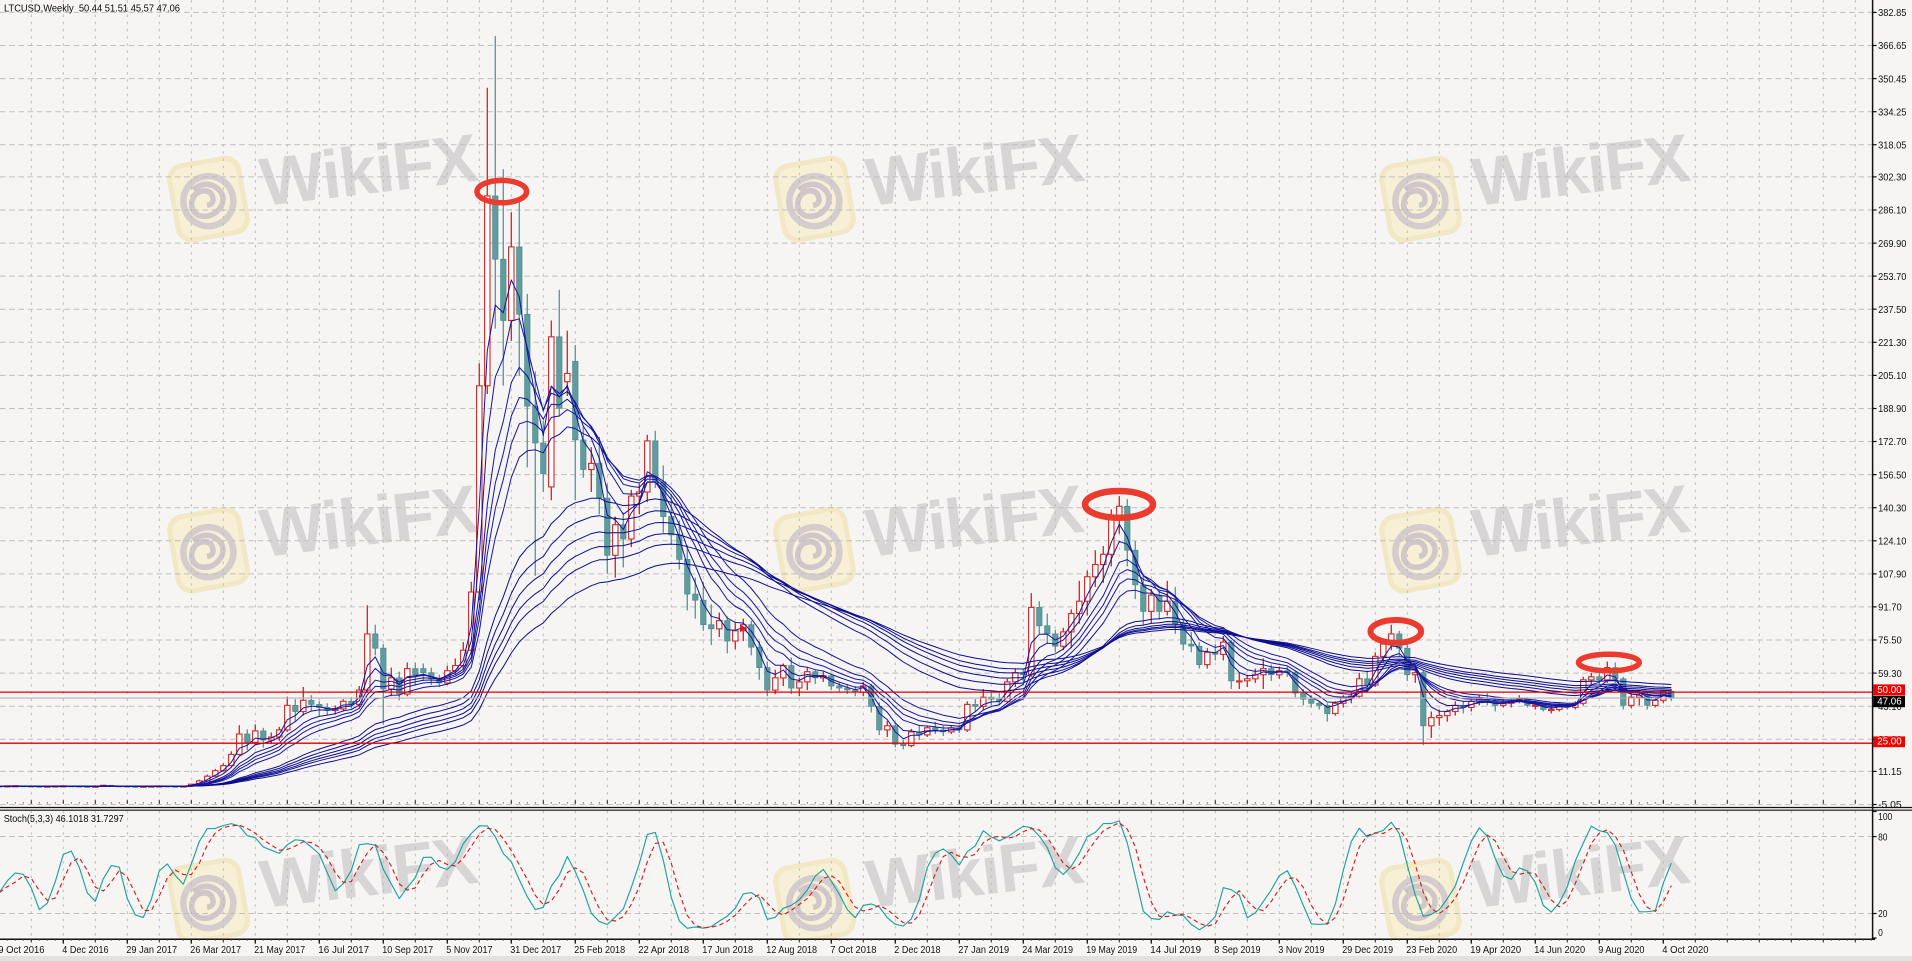  What do you see at coordinates (407, 950) in the screenshot?
I see `svg-text: 10 Sep 2017` at bounding box center [407, 950].